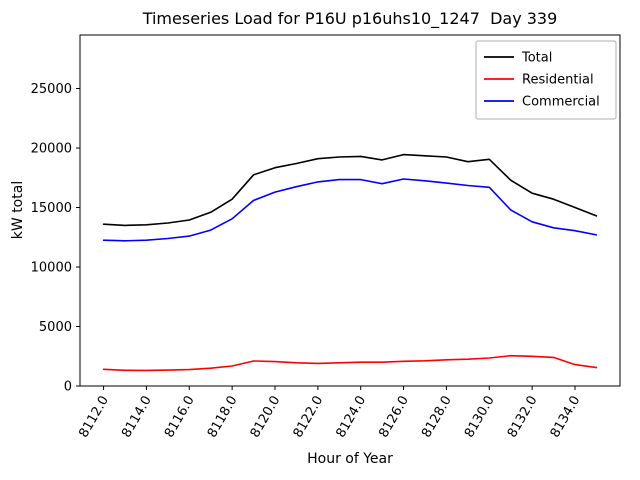 This screenshot has width=640, height=480. What do you see at coordinates (137, 417) in the screenshot?
I see `x-tick-label: 8114.0` at bounding box center [137, 417].